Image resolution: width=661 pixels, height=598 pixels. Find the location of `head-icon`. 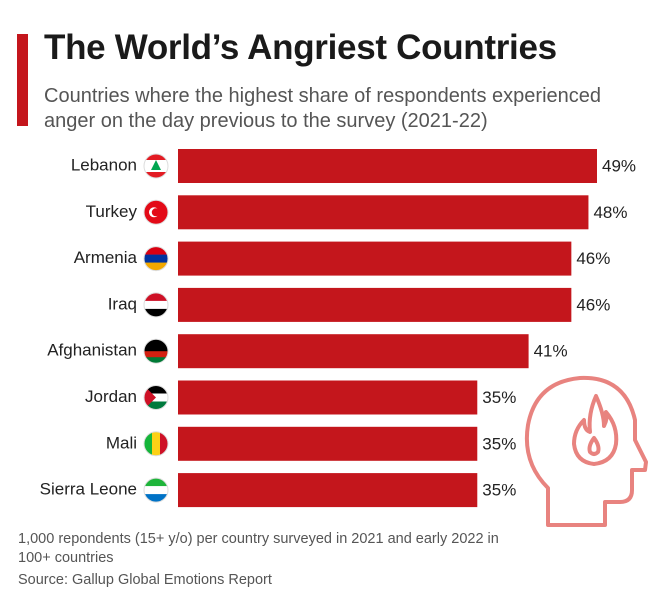

head-icon is located at coordinates (586, 451).